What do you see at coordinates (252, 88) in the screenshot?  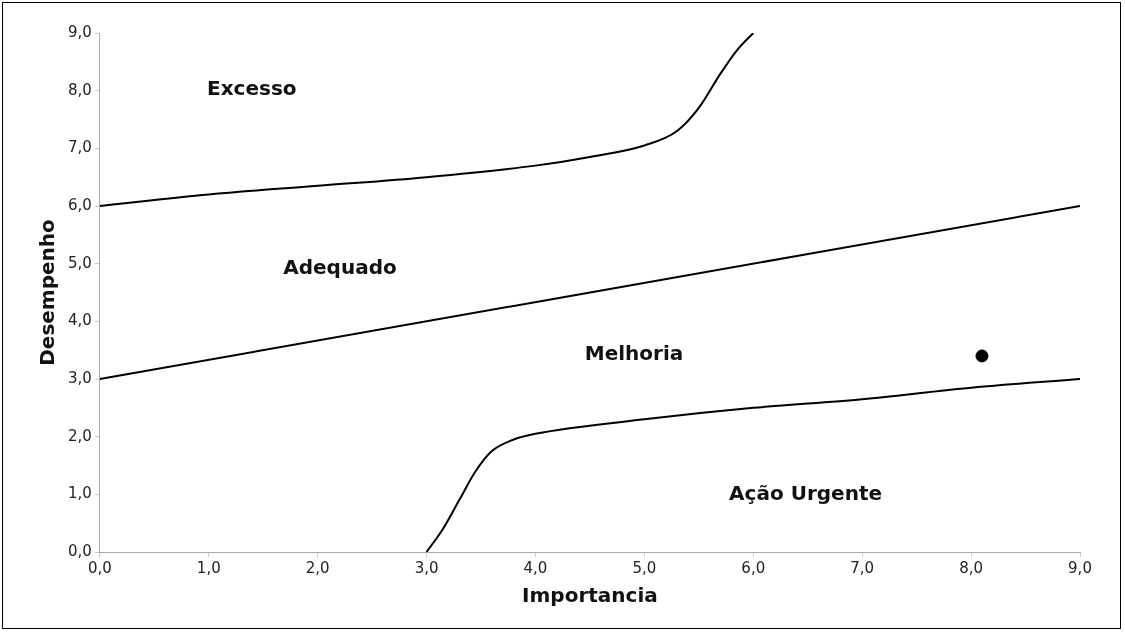 I see `annotation: Excesso` at bounding box center [252, 88].